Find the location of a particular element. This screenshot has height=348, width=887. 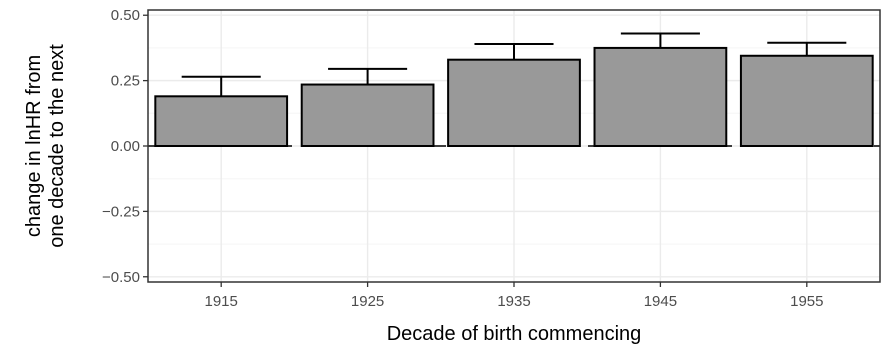

error-bars is located at coordinates (514, 64).